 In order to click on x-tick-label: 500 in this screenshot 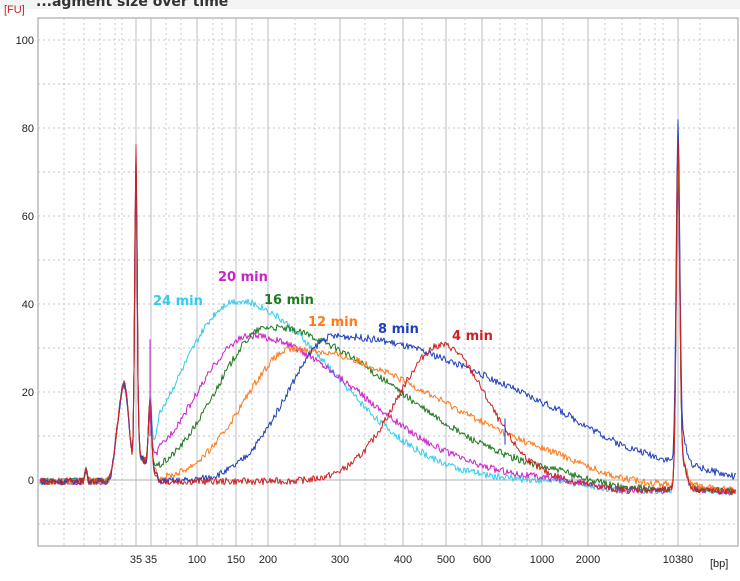, I will do `click(446, 560)`.